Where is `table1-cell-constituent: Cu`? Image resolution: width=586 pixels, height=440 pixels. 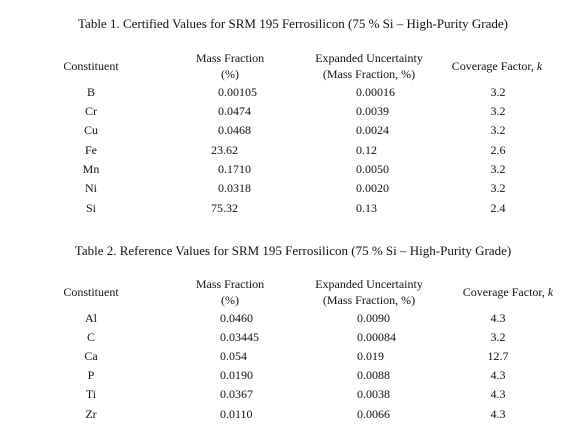
table1-cell-constituent: Cu is located at coordinates (91, 130).